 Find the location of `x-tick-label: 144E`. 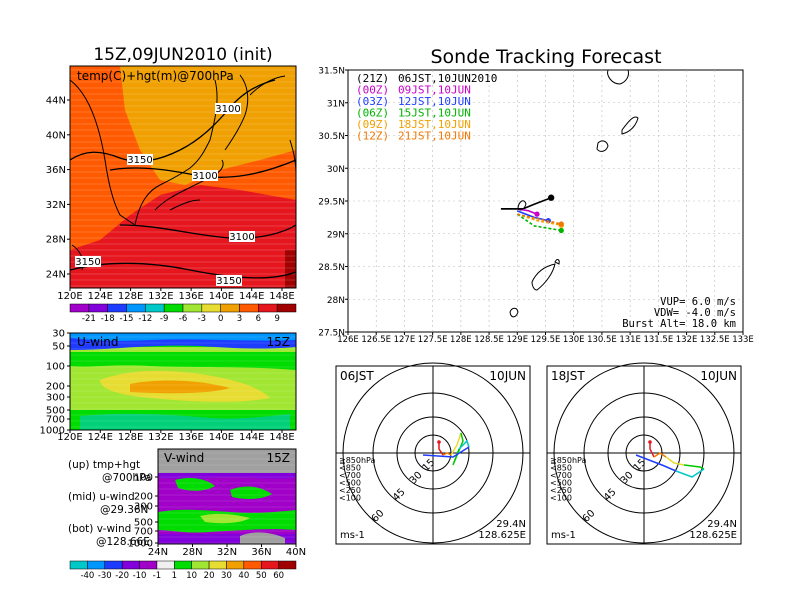

x-tick-label: 144E is located at coordinates (251, 296).